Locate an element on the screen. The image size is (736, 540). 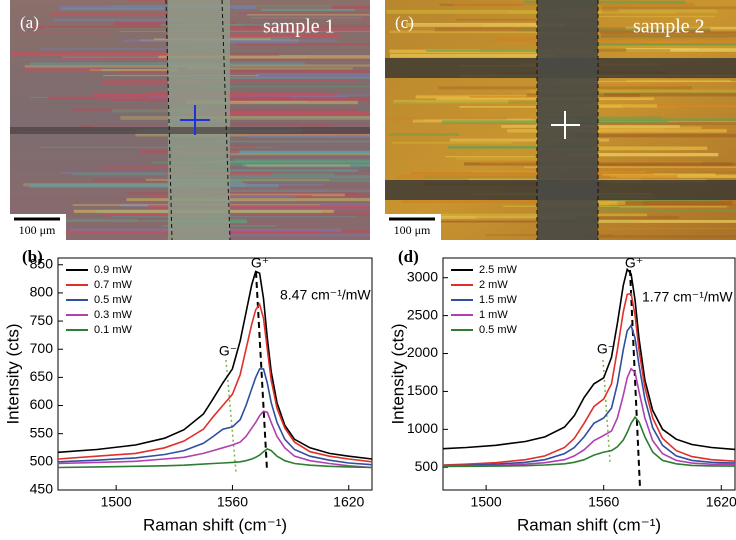
legend-label: 1 mW is located at coordinates (493, 315).